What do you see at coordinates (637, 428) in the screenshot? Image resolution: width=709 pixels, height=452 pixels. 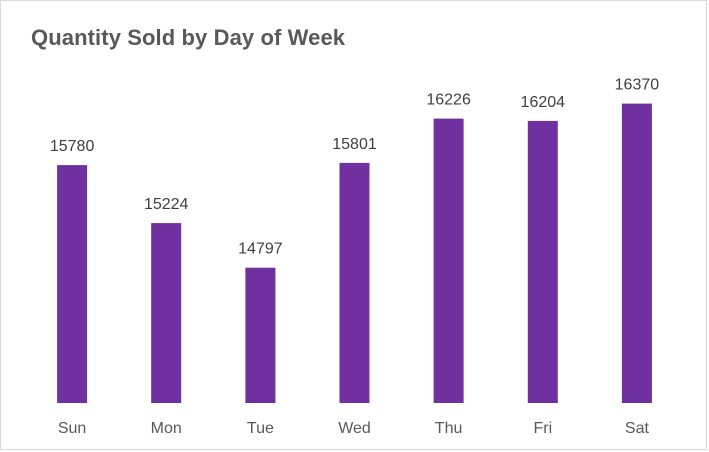 I see `x-tick-label-sat: Sat` at bounding box center [637, 428].